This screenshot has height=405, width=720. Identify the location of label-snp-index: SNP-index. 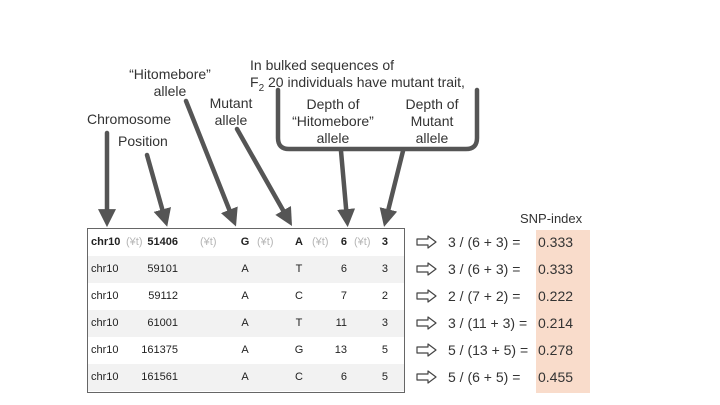
(551, 218).